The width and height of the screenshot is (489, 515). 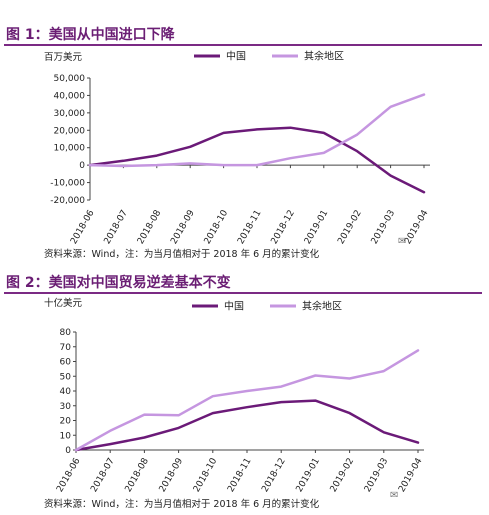 What do you see at coordinates (67, 201) in the screenshot?
I see `y-tick-label: -20,000` at bounding box center [67, 201].